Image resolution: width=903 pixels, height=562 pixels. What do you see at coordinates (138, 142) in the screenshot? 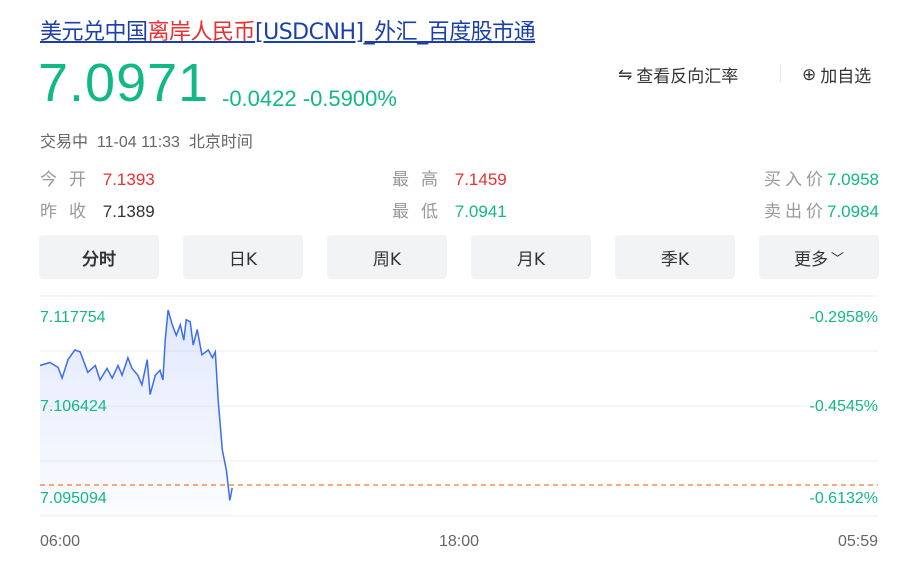
I see `quote-time: 11-04 11:33` at bounding box center [138, 142].